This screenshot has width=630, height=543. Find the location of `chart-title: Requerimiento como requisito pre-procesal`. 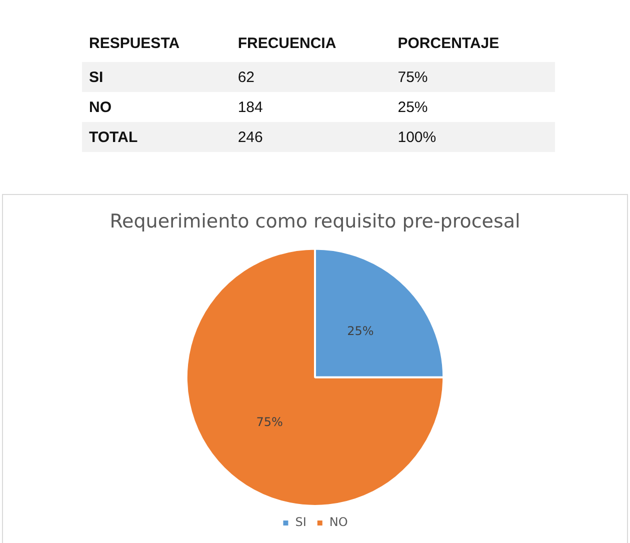

chart-title: Requerimiento como requisito pre-procesal is located at coordinates (315, 221).